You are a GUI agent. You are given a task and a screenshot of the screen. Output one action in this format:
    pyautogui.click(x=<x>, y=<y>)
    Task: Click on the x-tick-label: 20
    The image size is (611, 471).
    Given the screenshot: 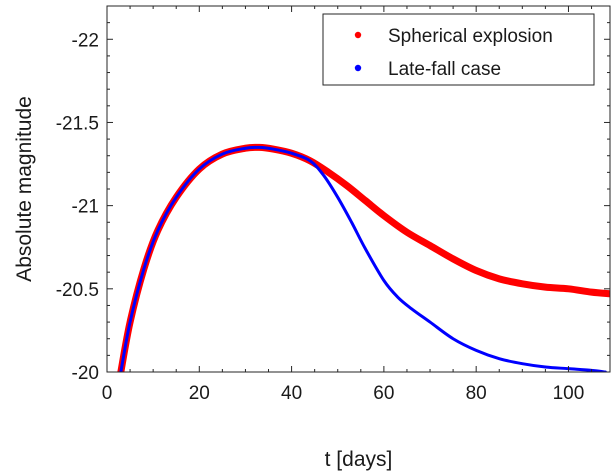 What is the action you would take?
    pyautogui.click(x=199, y=393)
    